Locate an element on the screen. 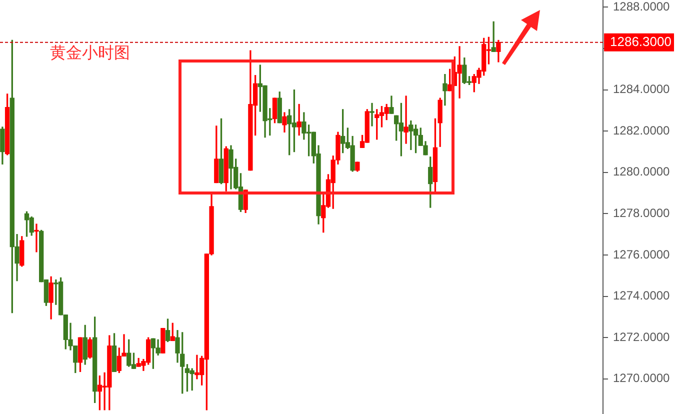 The height and width of the screenshot is (414, 680). y-tick-label: 1278.0000 is located at coordinates (641, 213).